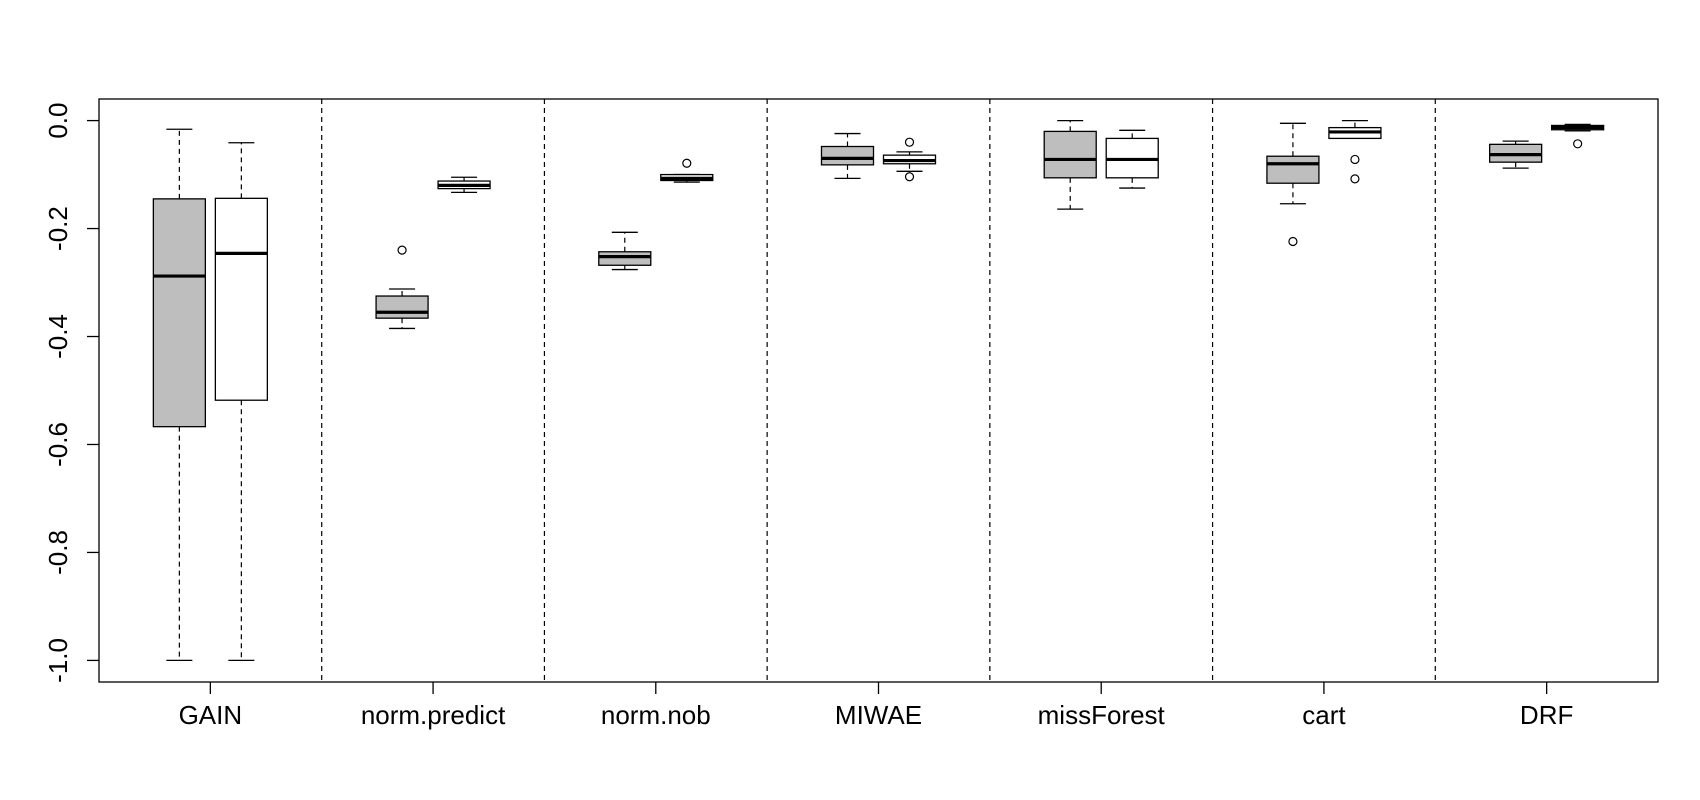  What do you see at coordinates (58, 228) in the screenshot?
I see `y-tick-label: -0.2` at bounding box center [58, 228].